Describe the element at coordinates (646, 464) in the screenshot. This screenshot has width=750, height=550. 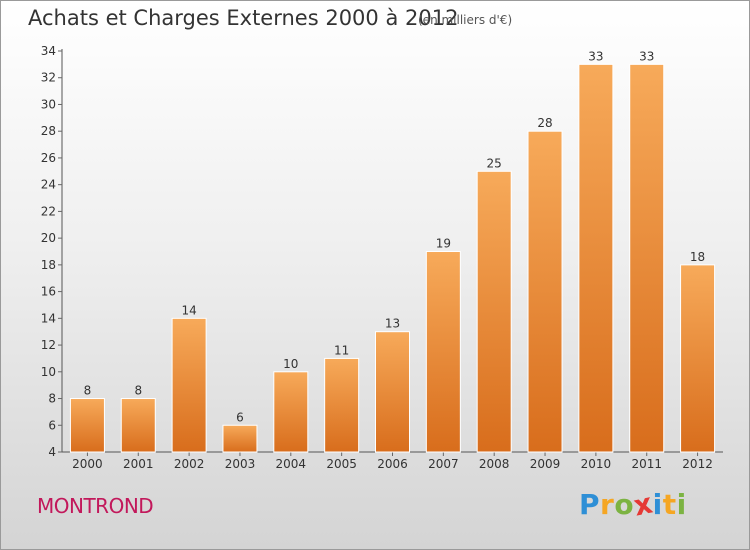
I see `x-tick-label: 2011` at that location.